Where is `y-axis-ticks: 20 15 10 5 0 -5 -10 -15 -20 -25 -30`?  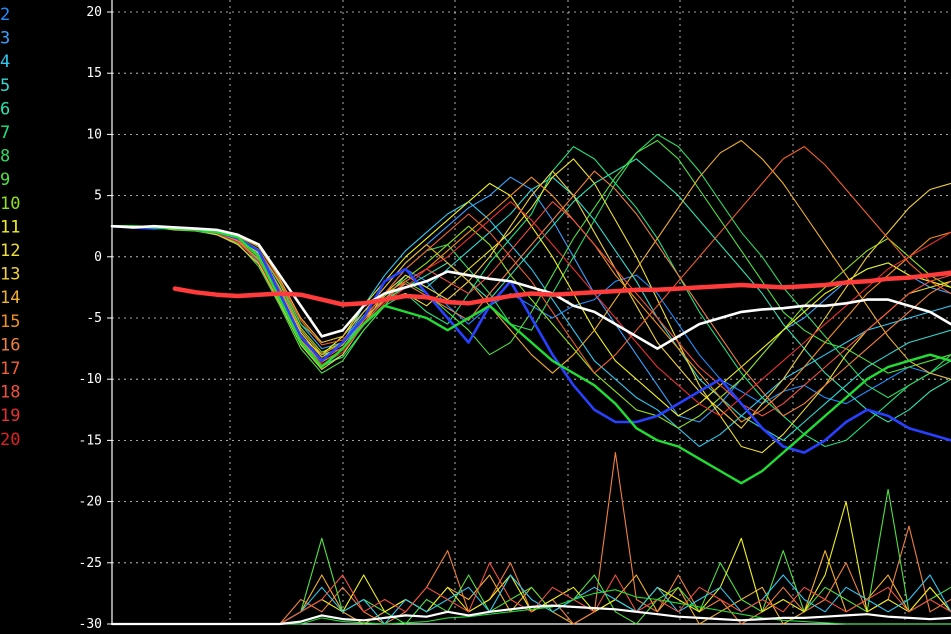
y-axis-ticks: 20 15 10 5 0 -5 -10 -15 -20 -25 -30 is located at coordinates (95, 318).